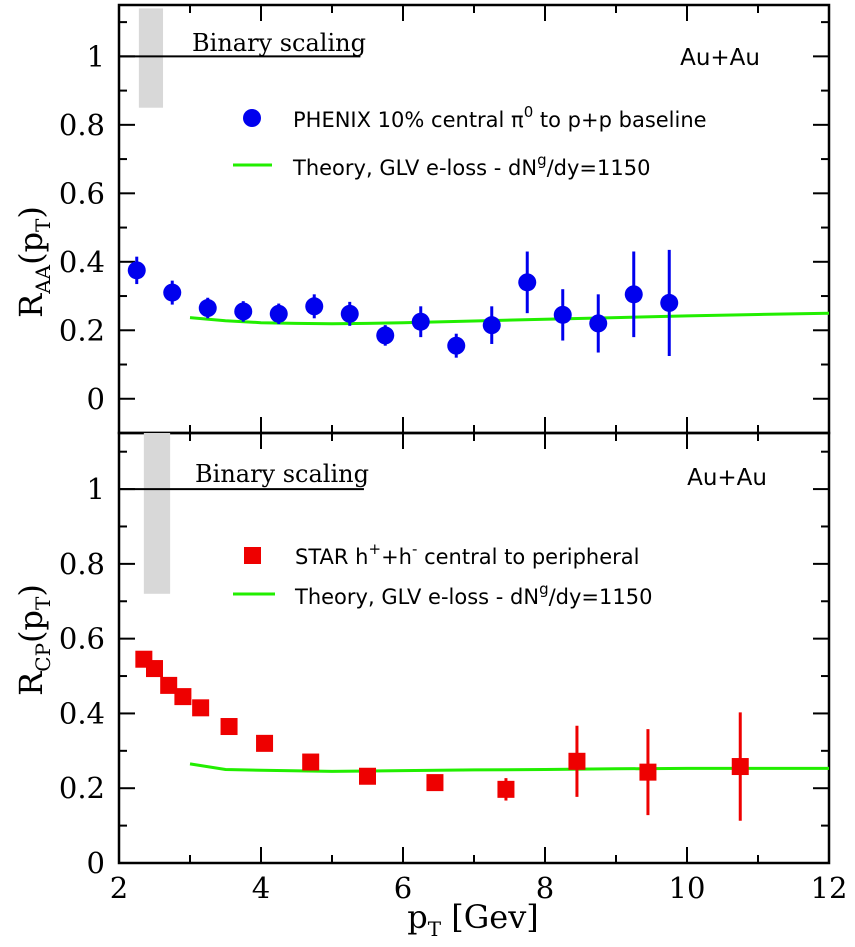 This screenshot has height=947, width=855. Describe the element at coordinates (414, 549) in the screenshot. I see `bottom-legend-data-sup2: -` at that location.